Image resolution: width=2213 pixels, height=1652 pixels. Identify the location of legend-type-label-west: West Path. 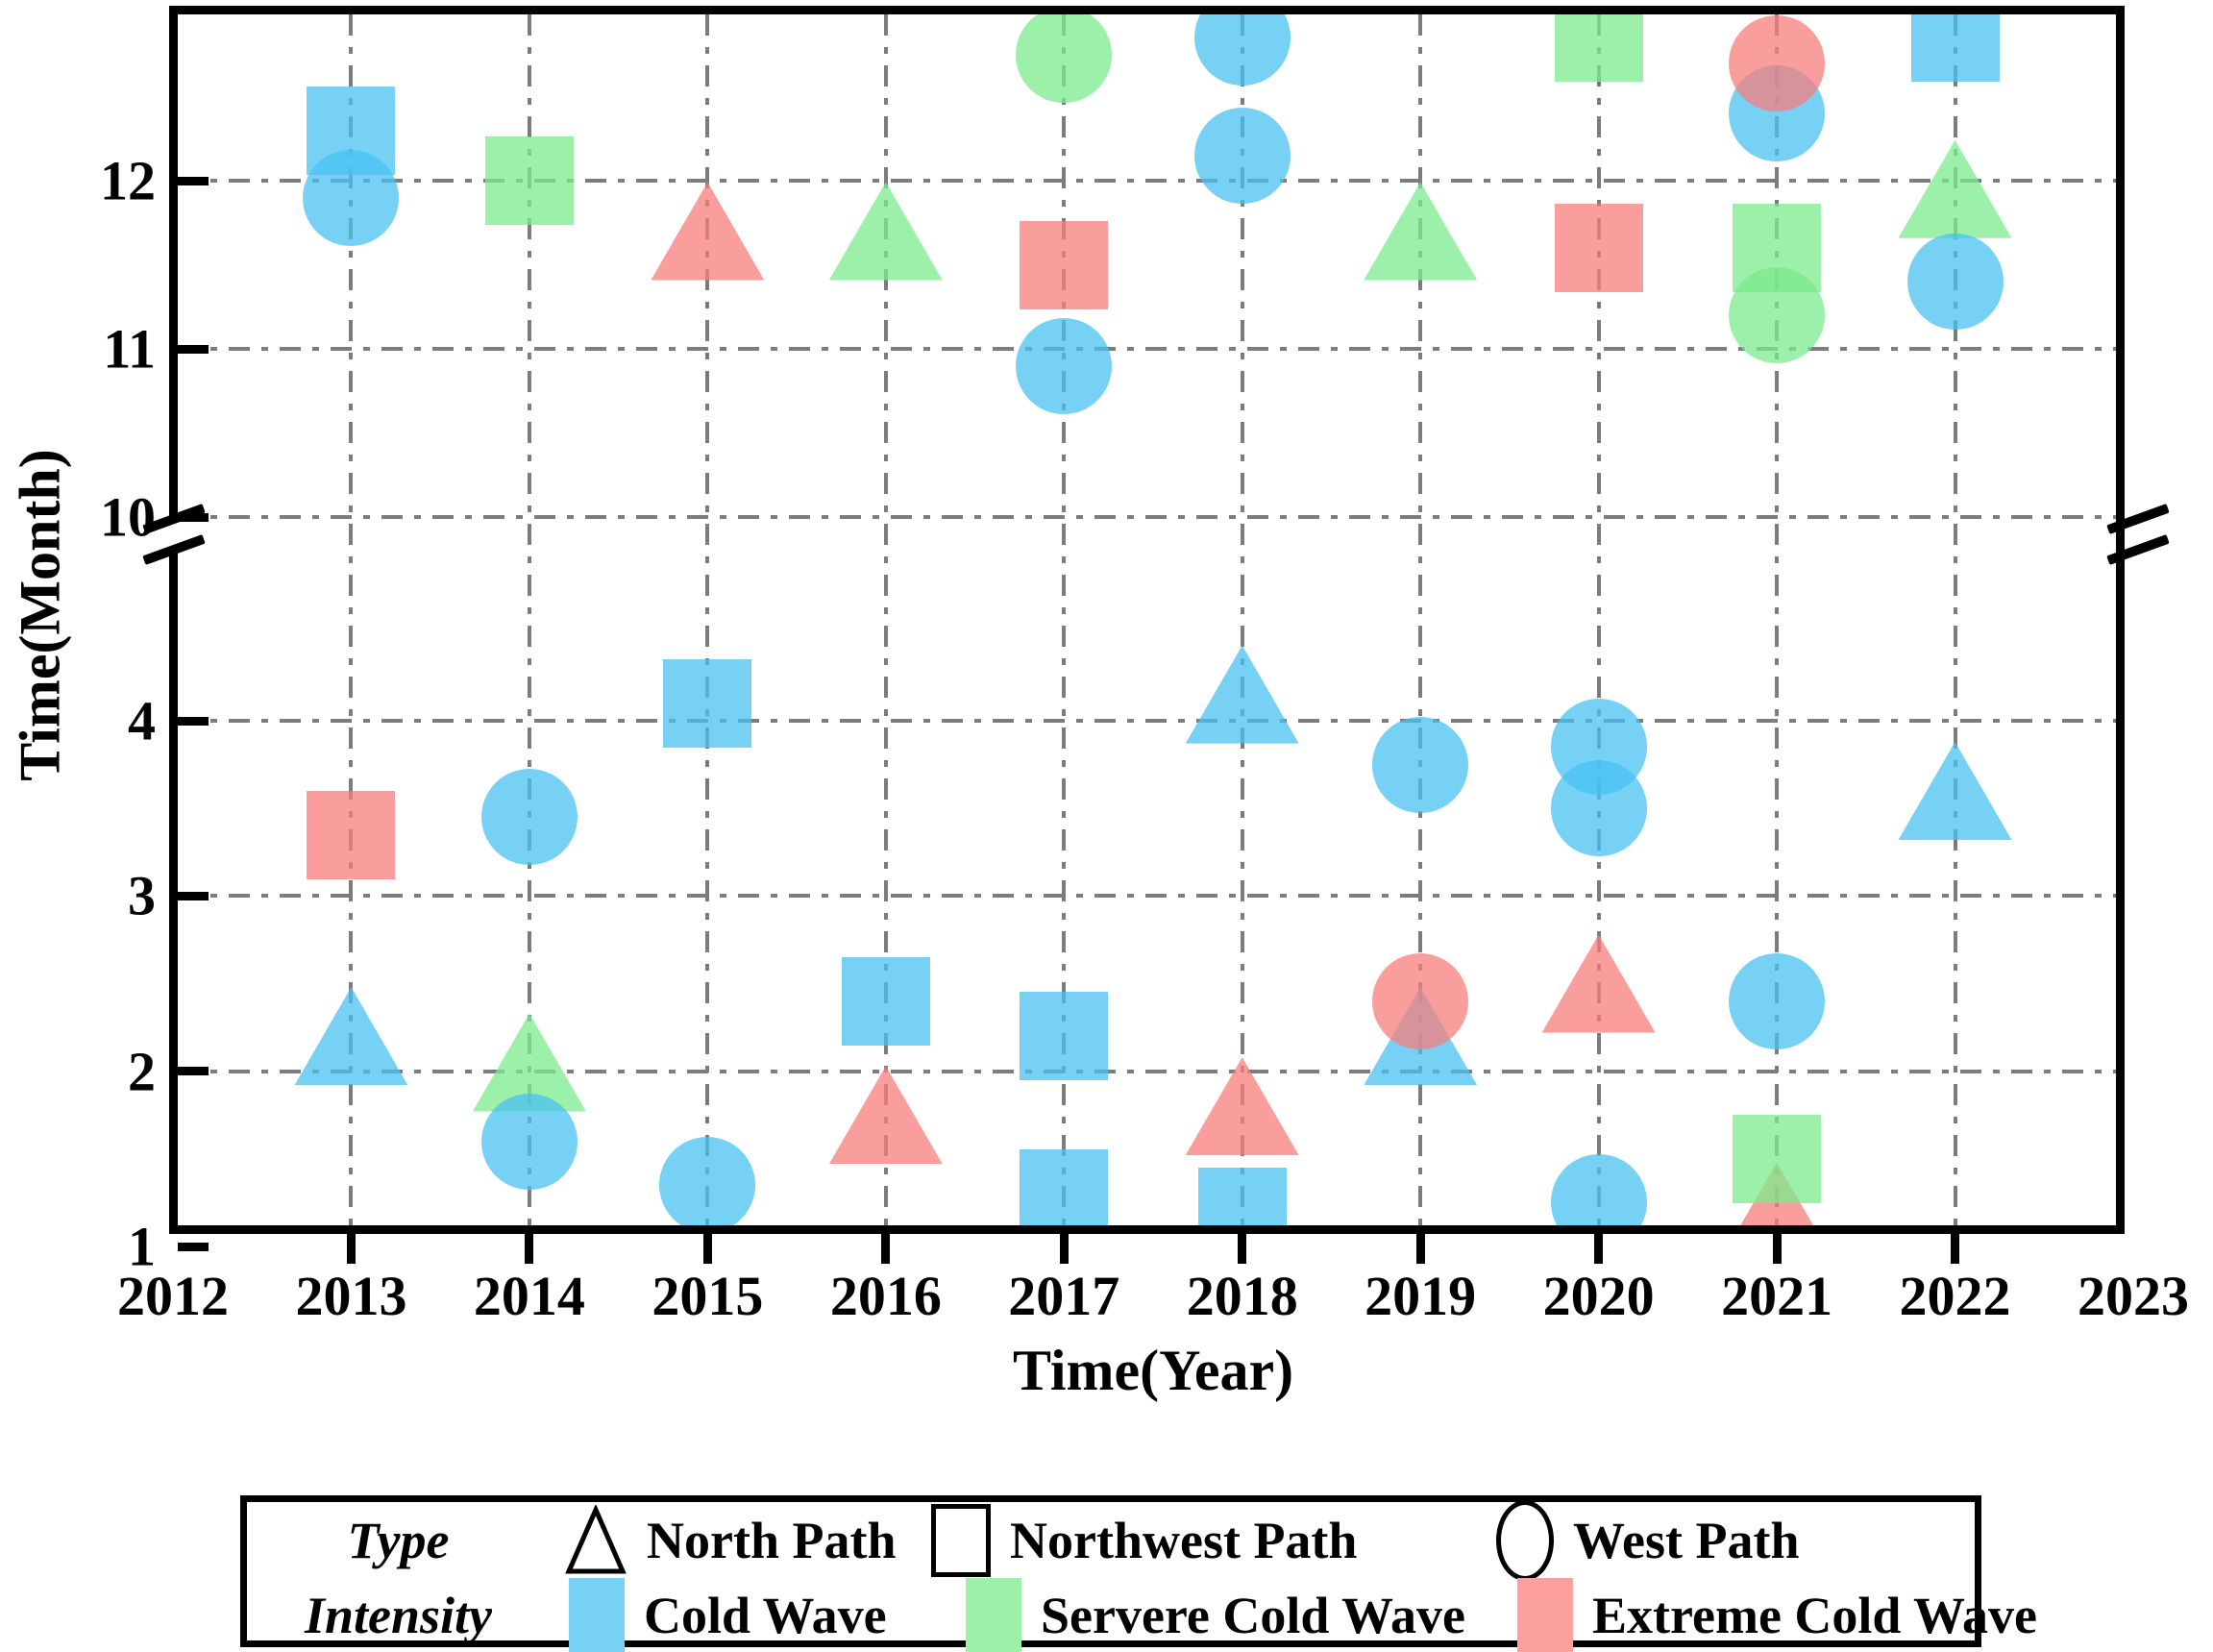
(1686, 1540).